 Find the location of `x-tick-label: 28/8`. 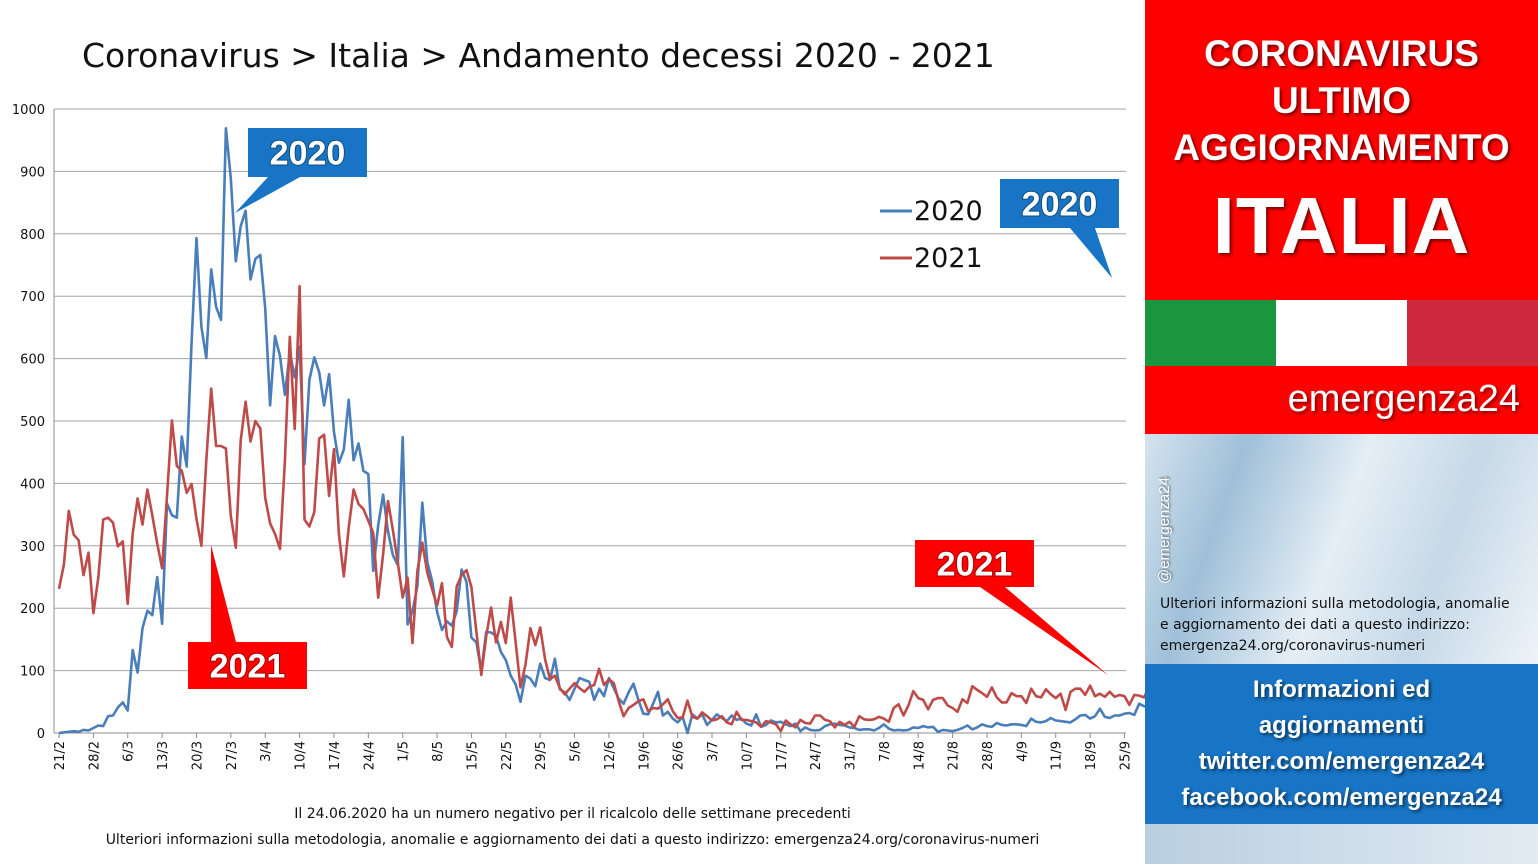

x-tick-label: 28/8 is located at coordinates (988, 755).